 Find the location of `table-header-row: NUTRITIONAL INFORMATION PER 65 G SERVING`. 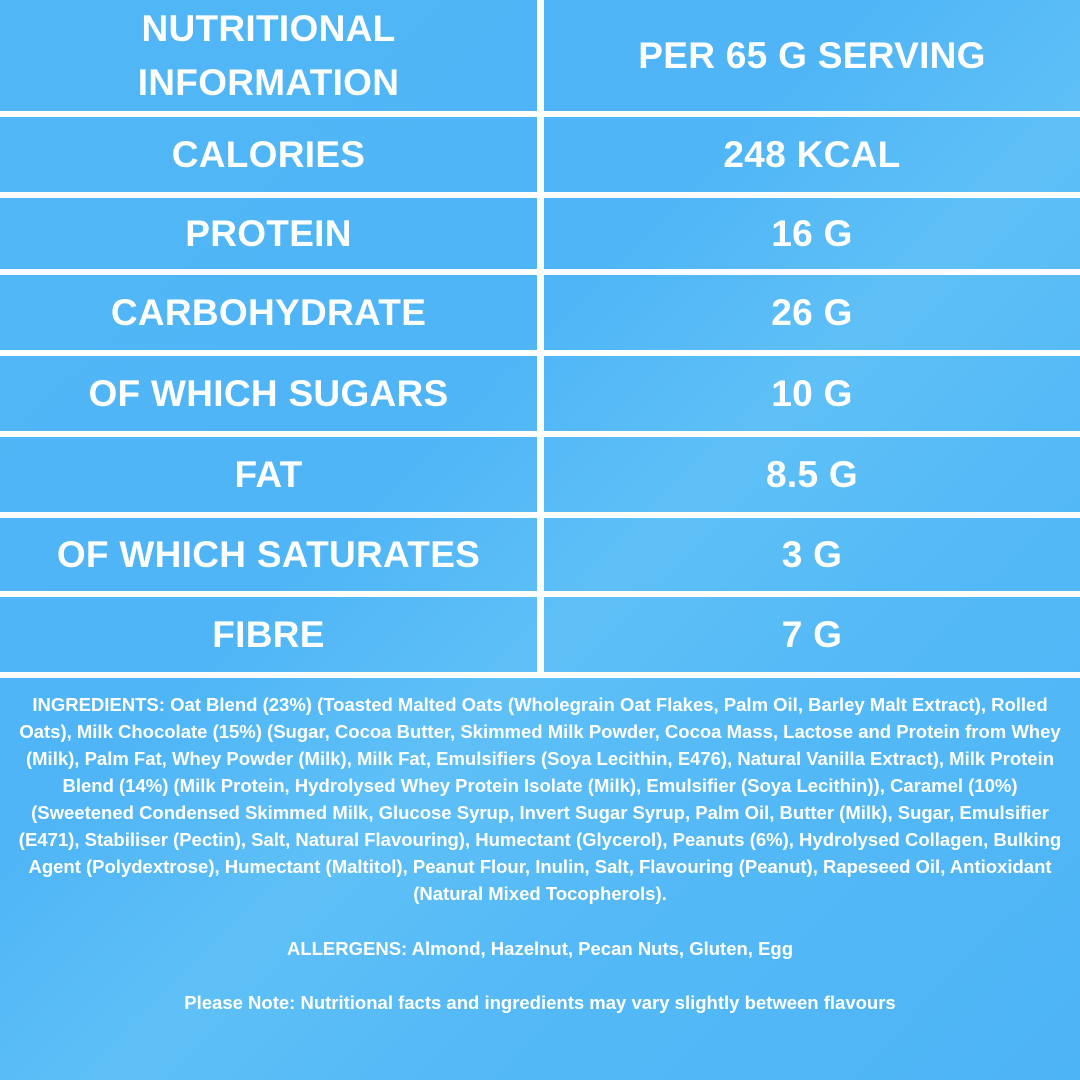

table-header-row: NUTRITIONAL INFORMATION PER 65 G SERVING is located at coordinates (540, 55).